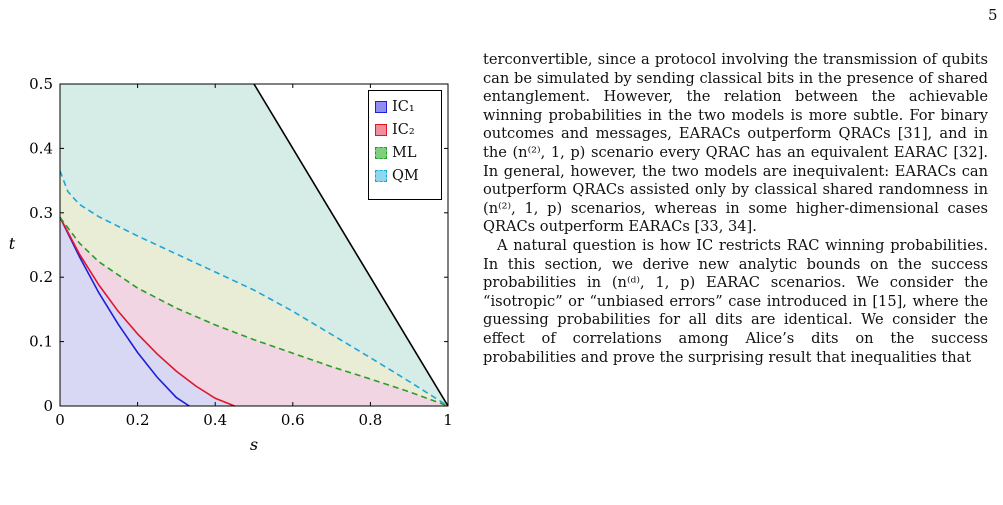 This screenshot has height=505, width=1003. Describe the element at coordinates (41, 148) in the screenshot. I see `y-tick-label: 0.4` at that location.